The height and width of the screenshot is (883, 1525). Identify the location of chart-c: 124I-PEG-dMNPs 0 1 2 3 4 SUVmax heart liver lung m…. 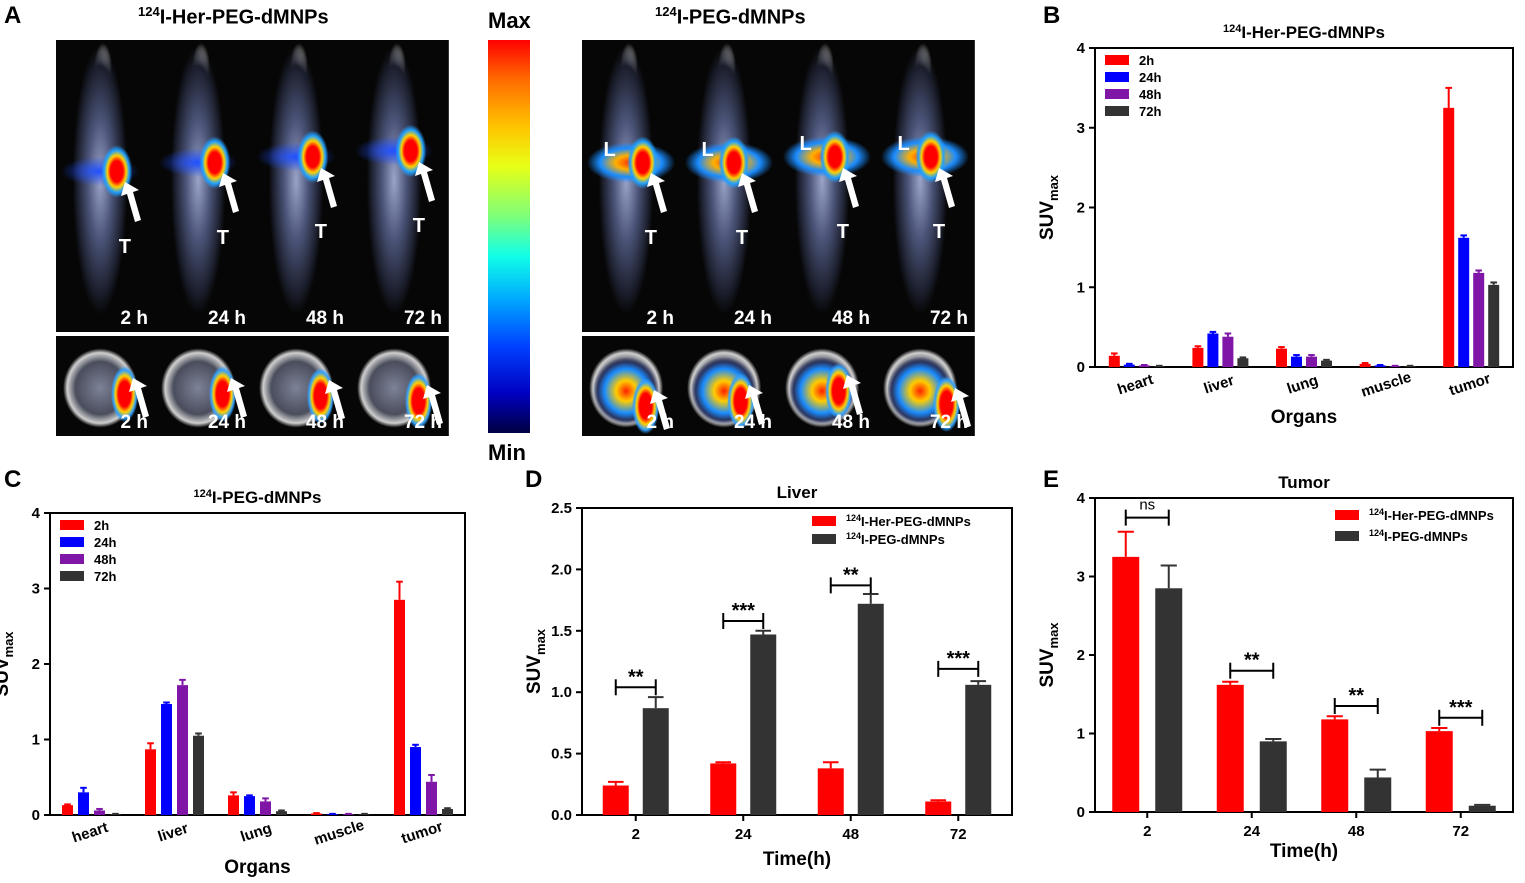
(233, 683).